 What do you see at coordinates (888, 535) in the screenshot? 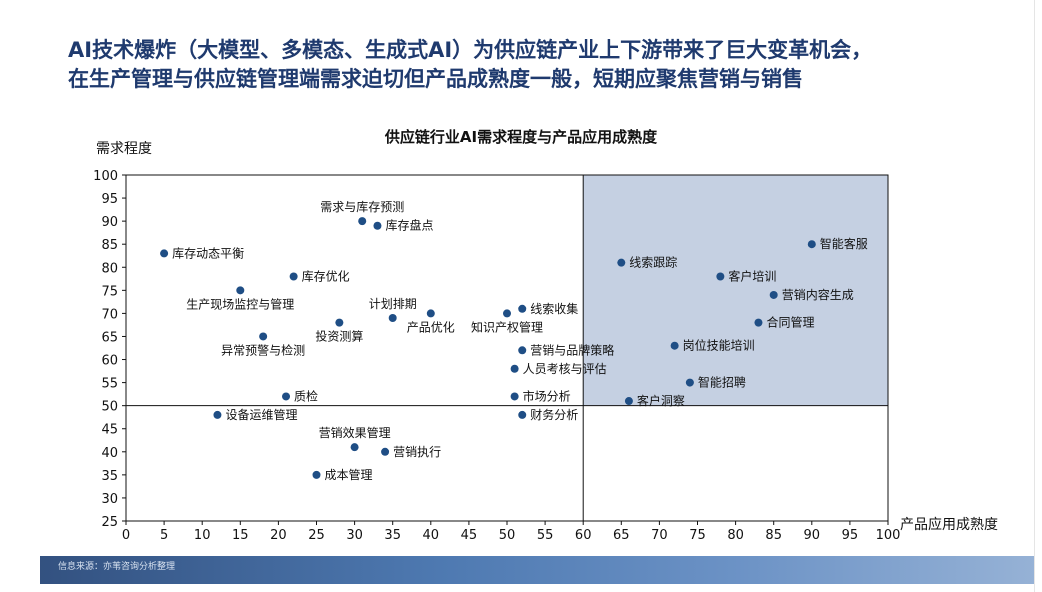
I see `x-tick-label: 100` at bounding box center [888, 535].